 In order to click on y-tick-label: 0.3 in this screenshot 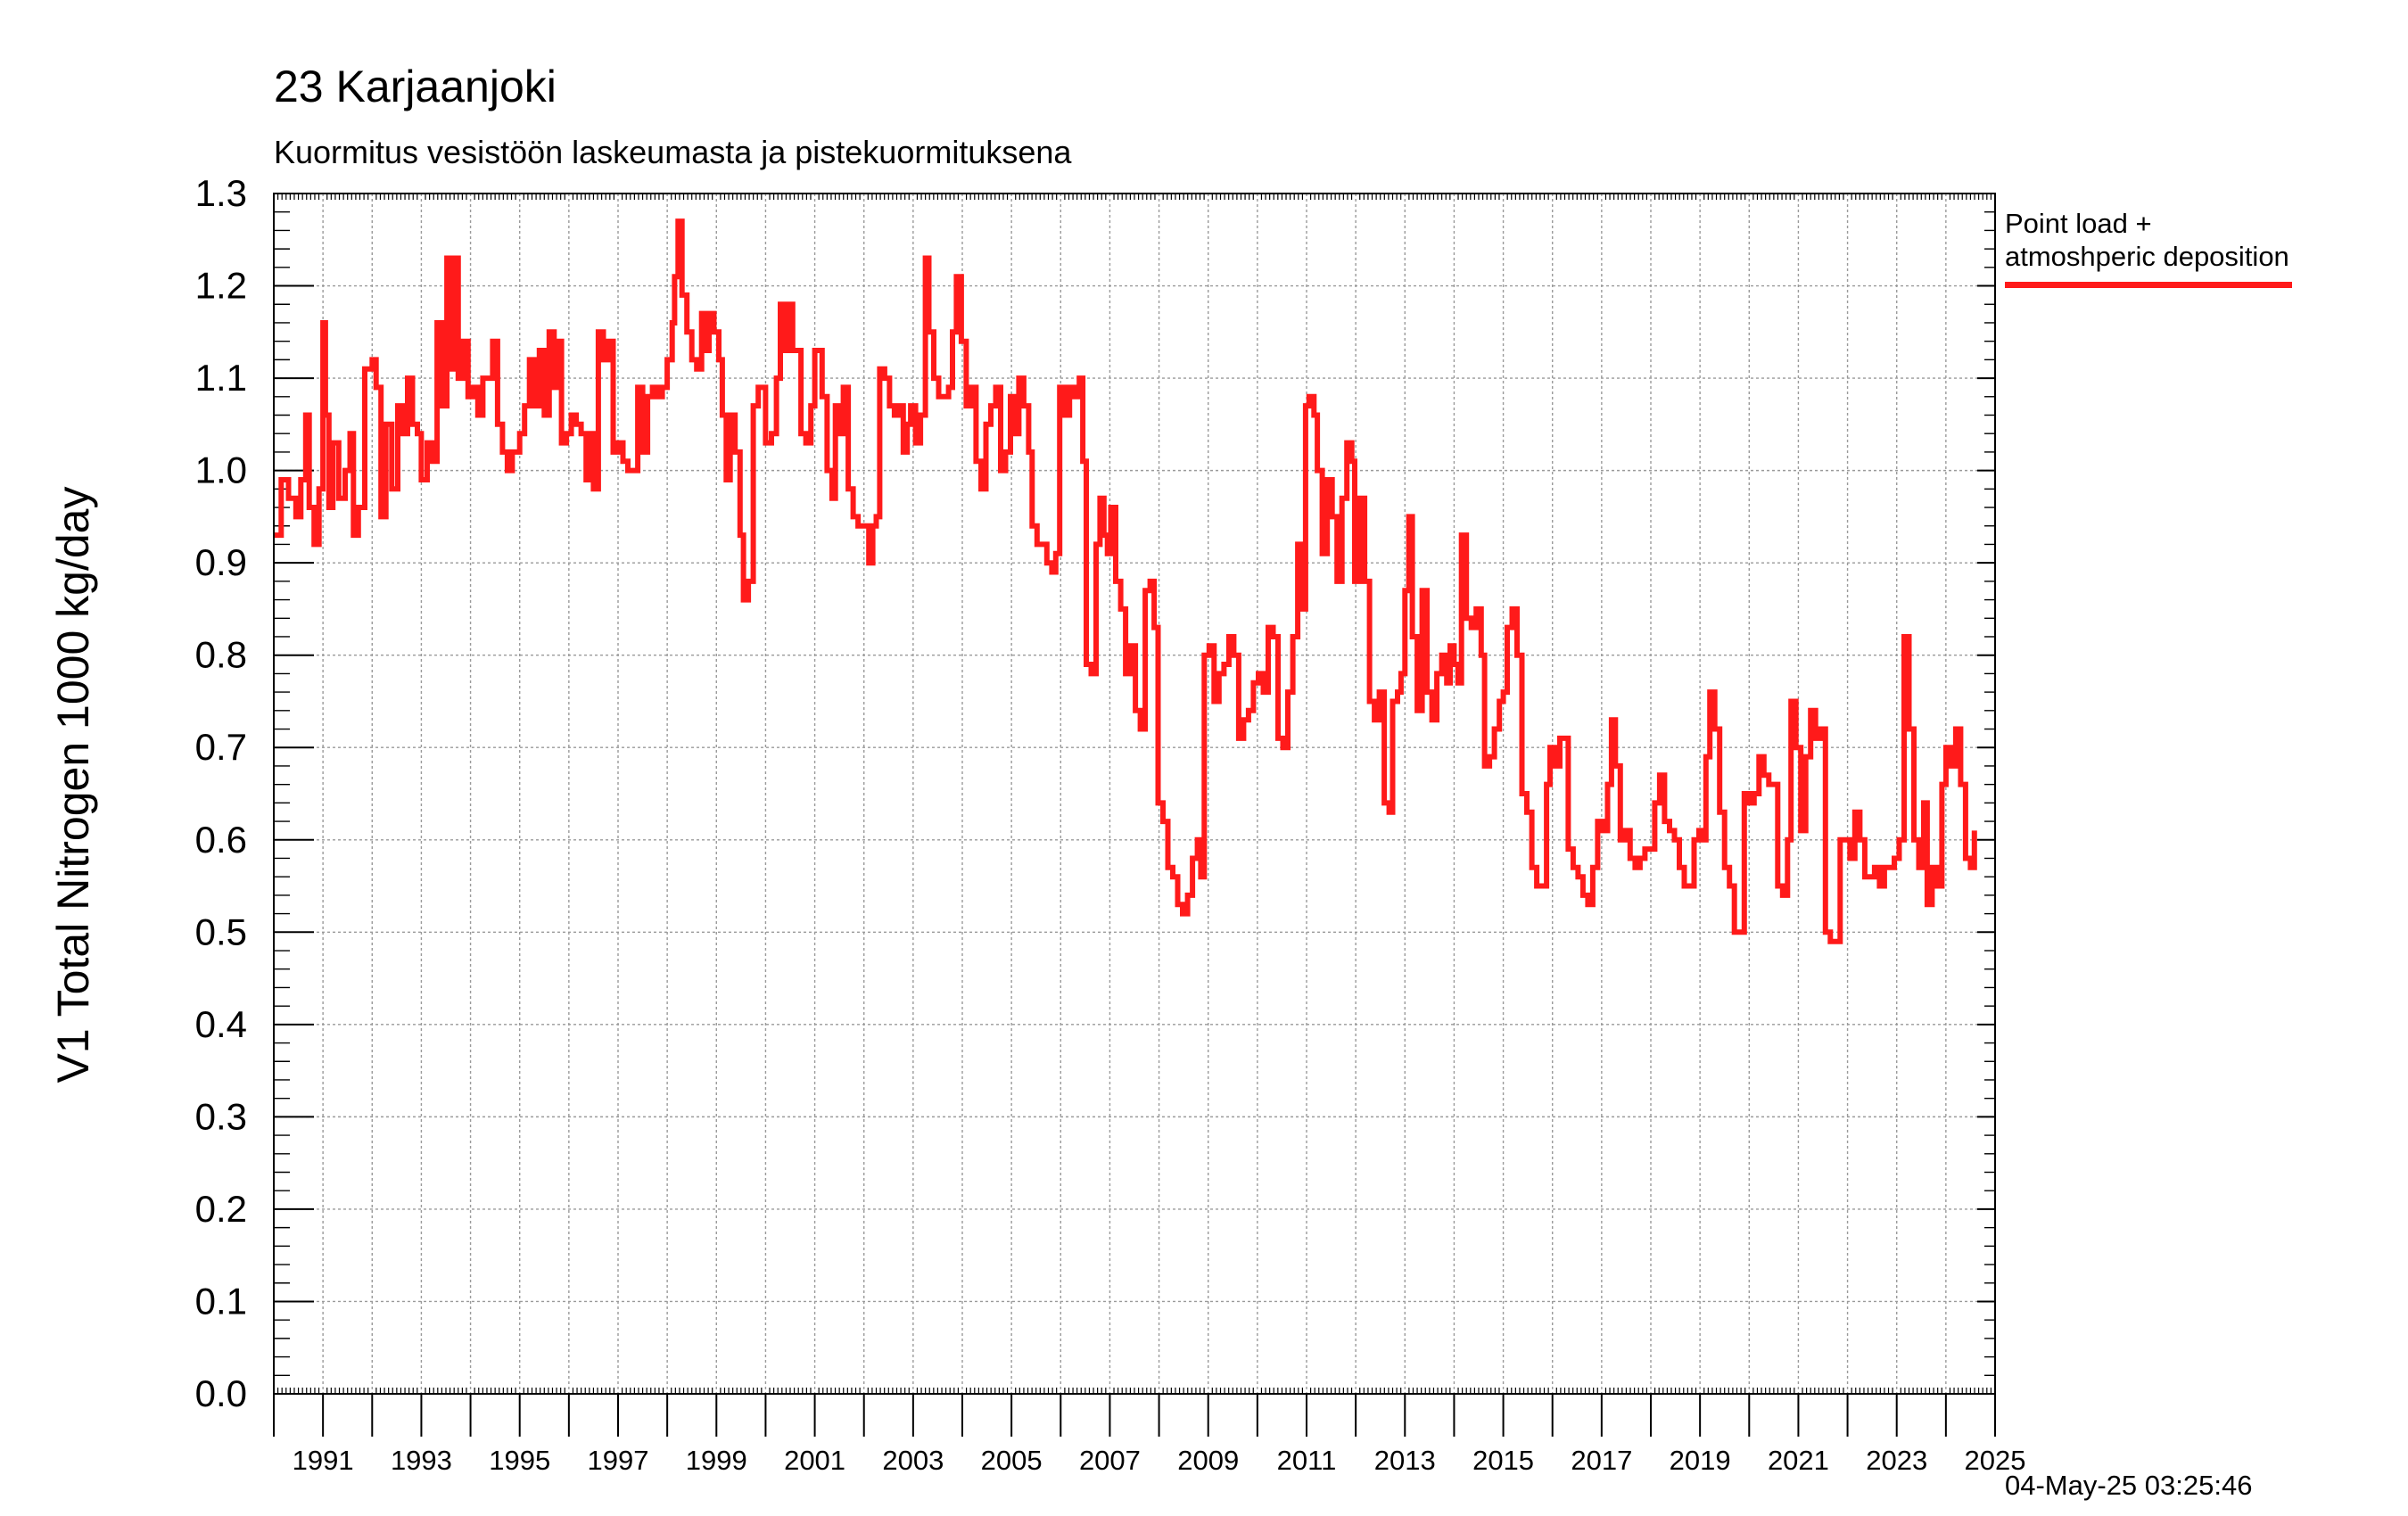, I will do `click(221, 1116)`.